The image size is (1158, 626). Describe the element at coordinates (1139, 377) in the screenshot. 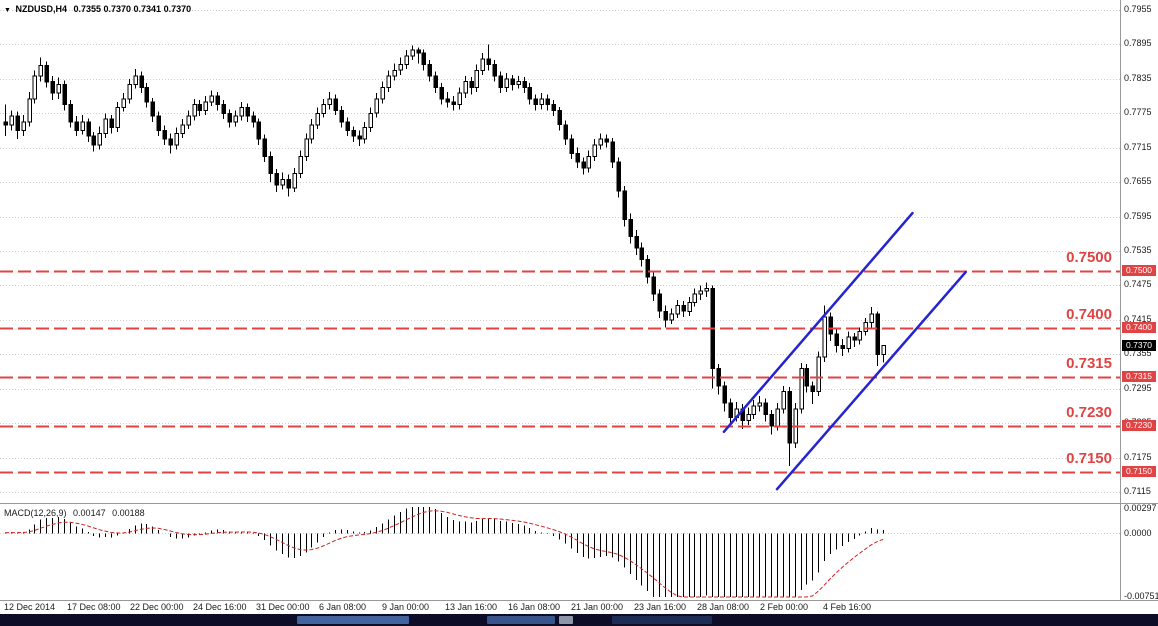

I see `level-price-tag: 0.7315` at that location.